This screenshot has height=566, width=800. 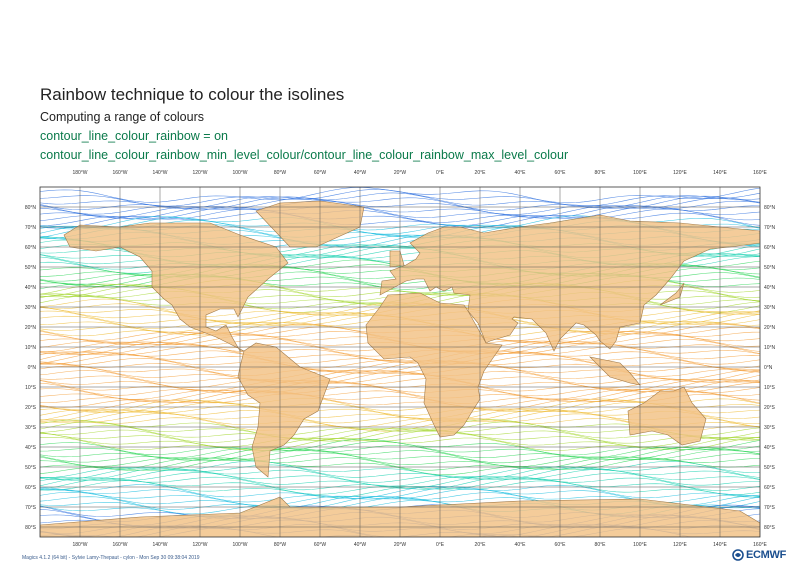 What do you see at coordinates (31, 468) in the screenshot?
I see `latitude-label-left: 50°S` at bounding box center [31, 468].